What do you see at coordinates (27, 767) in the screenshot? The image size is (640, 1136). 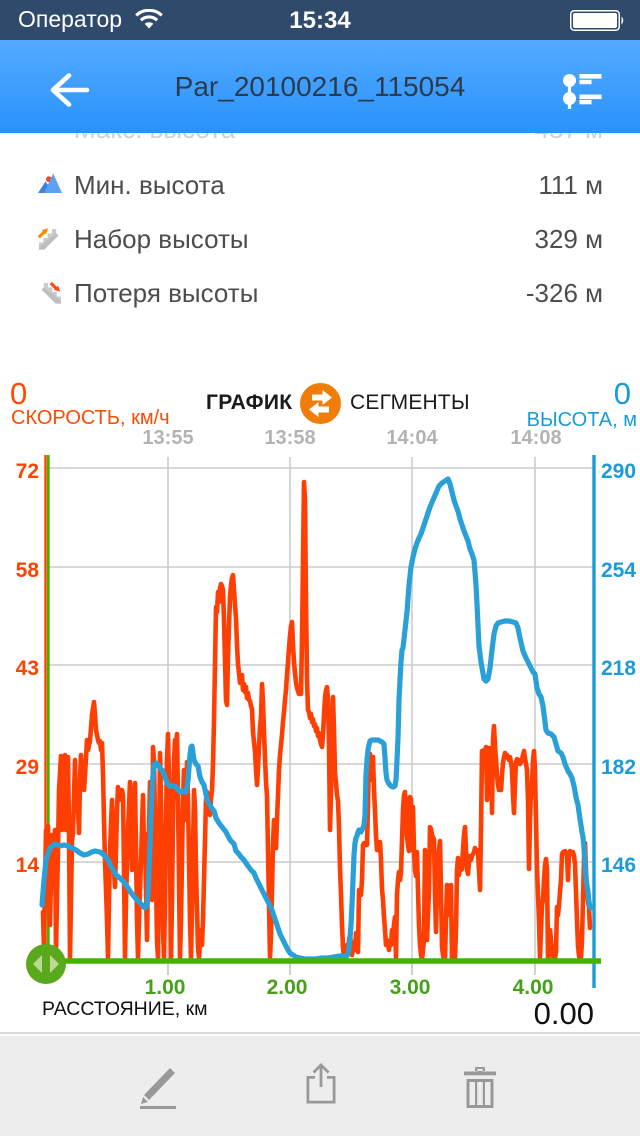 I see `svg-text: 29` at bounding box center [27, 767].